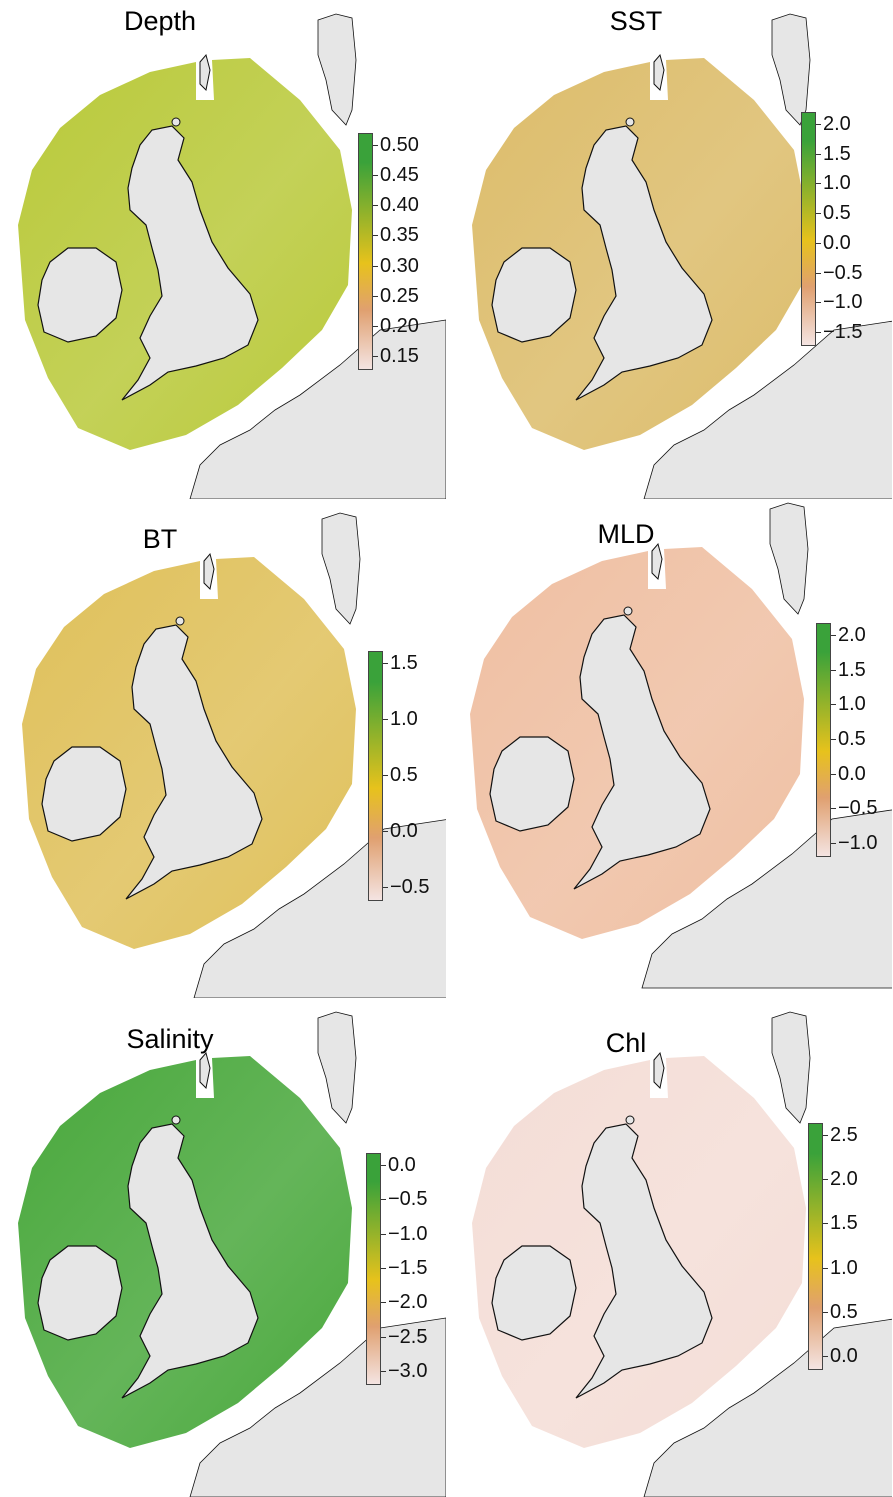 The height and width of the screenshot is (1497, 893). Describe the element at coordinates (399, 325) in the screenshot. I see `legend-tick-label: 0.20` at that location.